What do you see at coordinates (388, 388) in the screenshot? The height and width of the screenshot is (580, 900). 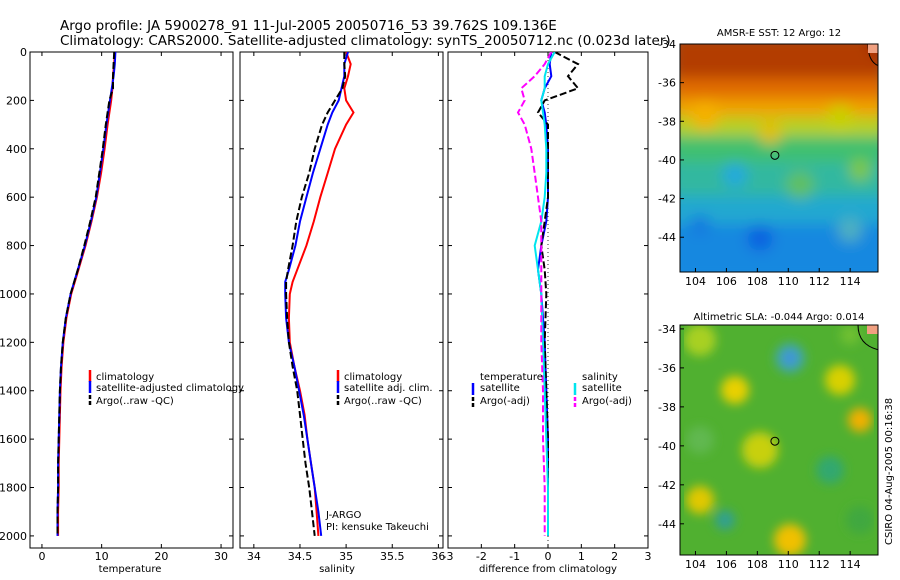 I see `legend-label-satellite: satellite adj. clim.` at bounding box center [388, 388].